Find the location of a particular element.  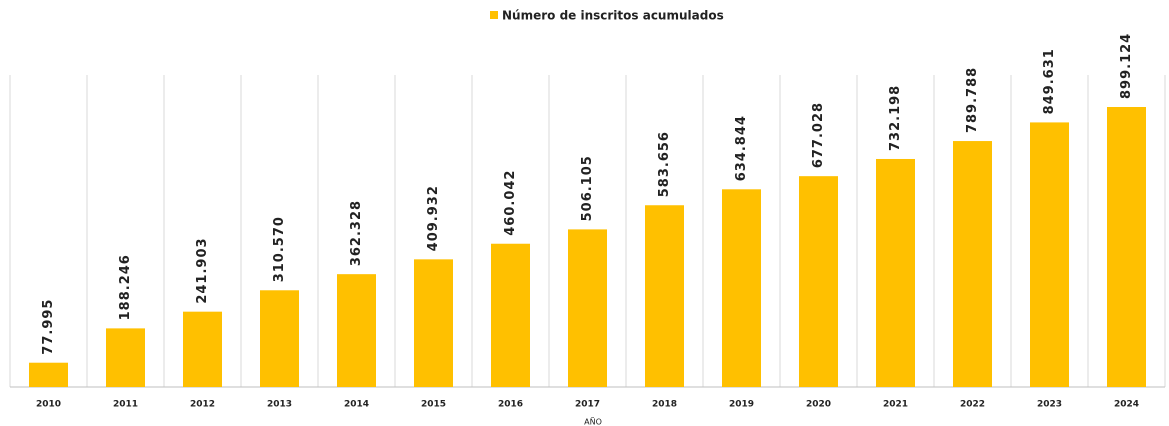

value-label: 241.903 is located at coordinates (202, 270).